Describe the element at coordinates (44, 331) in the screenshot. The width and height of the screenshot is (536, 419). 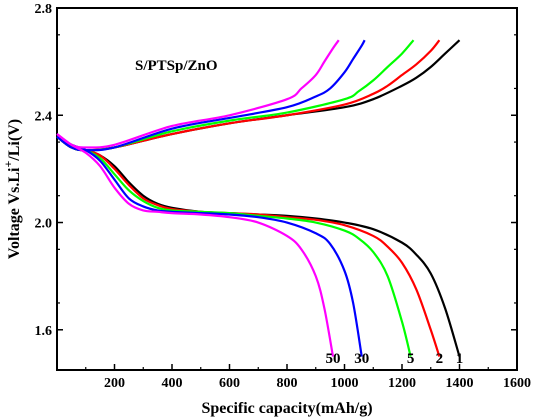
I see `y-tick-label: 1.6` at that location.